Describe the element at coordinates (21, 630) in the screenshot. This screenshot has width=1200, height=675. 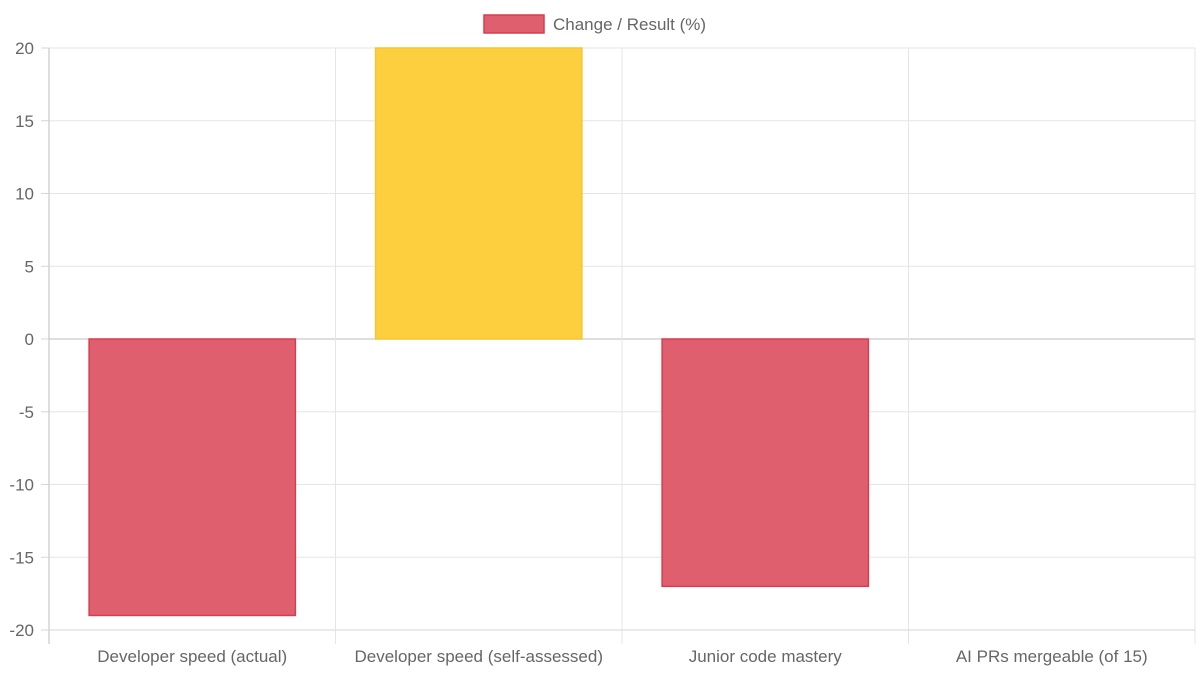
I see `y-tick-label: -20` at that location.